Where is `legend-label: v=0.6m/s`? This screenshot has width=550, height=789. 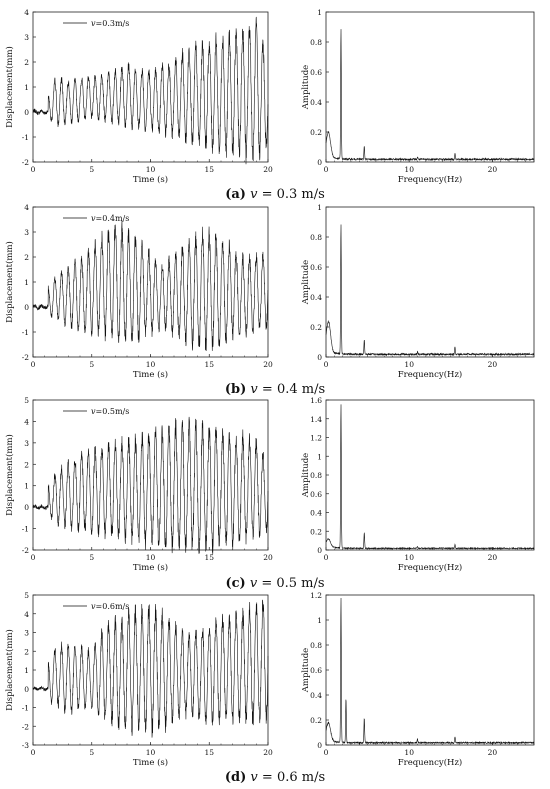
legend-label: v=0.6m/s is located at coordinates (110, 606).